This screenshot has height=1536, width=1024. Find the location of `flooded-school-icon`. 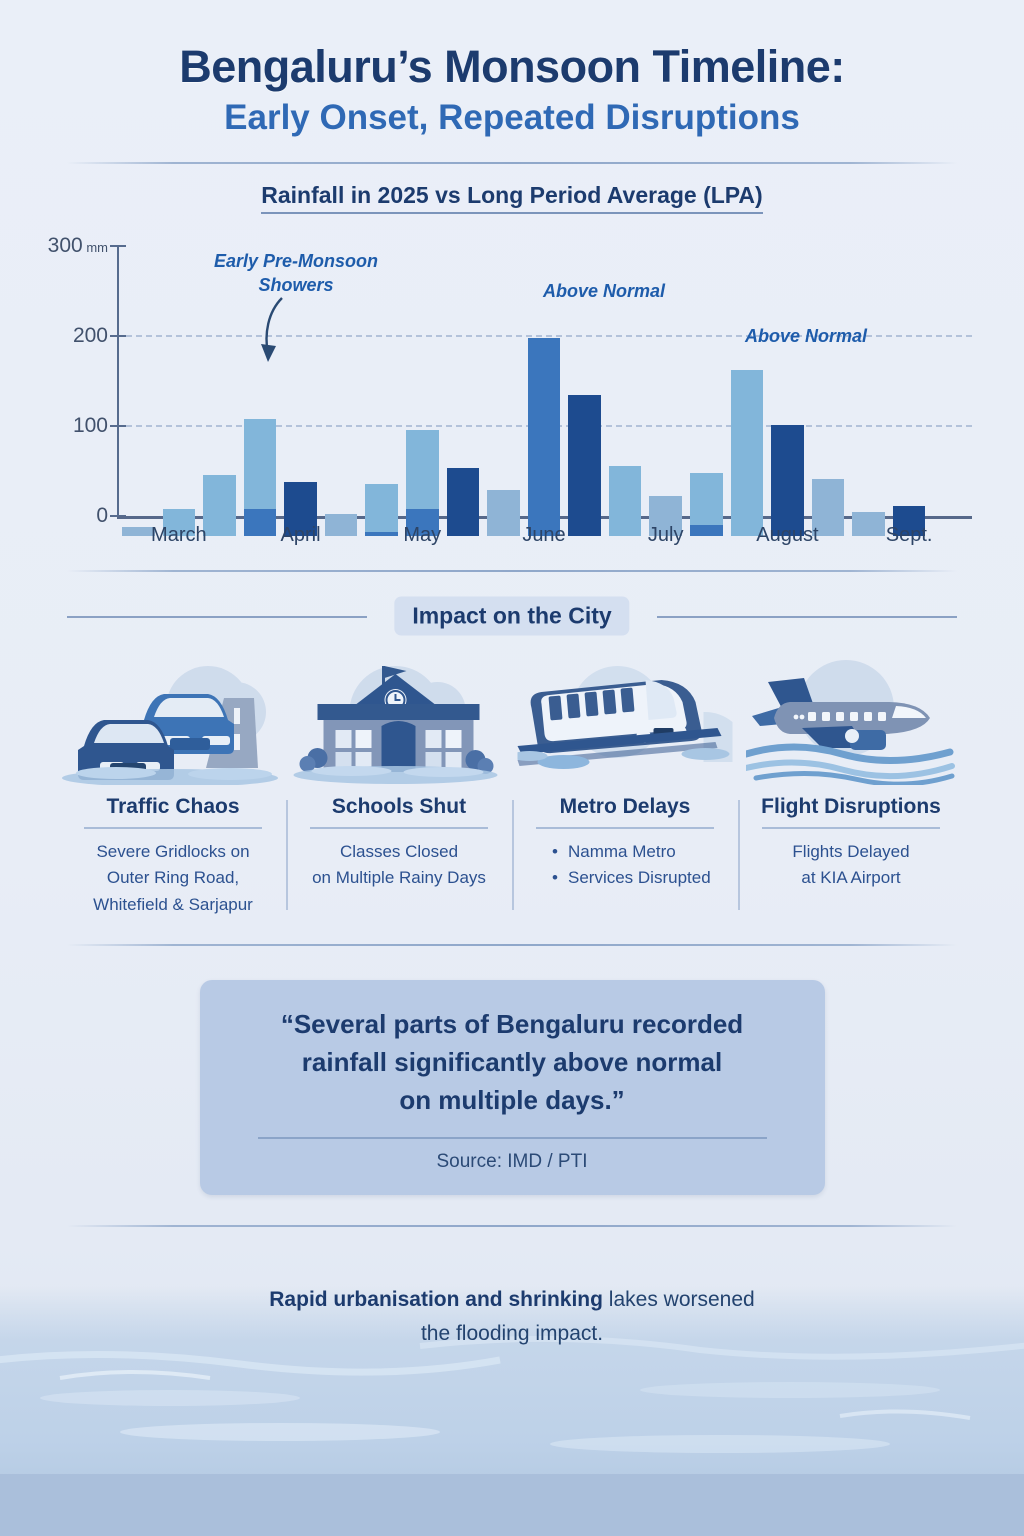

flooded-school-icon is located at coordinates (397, 717).